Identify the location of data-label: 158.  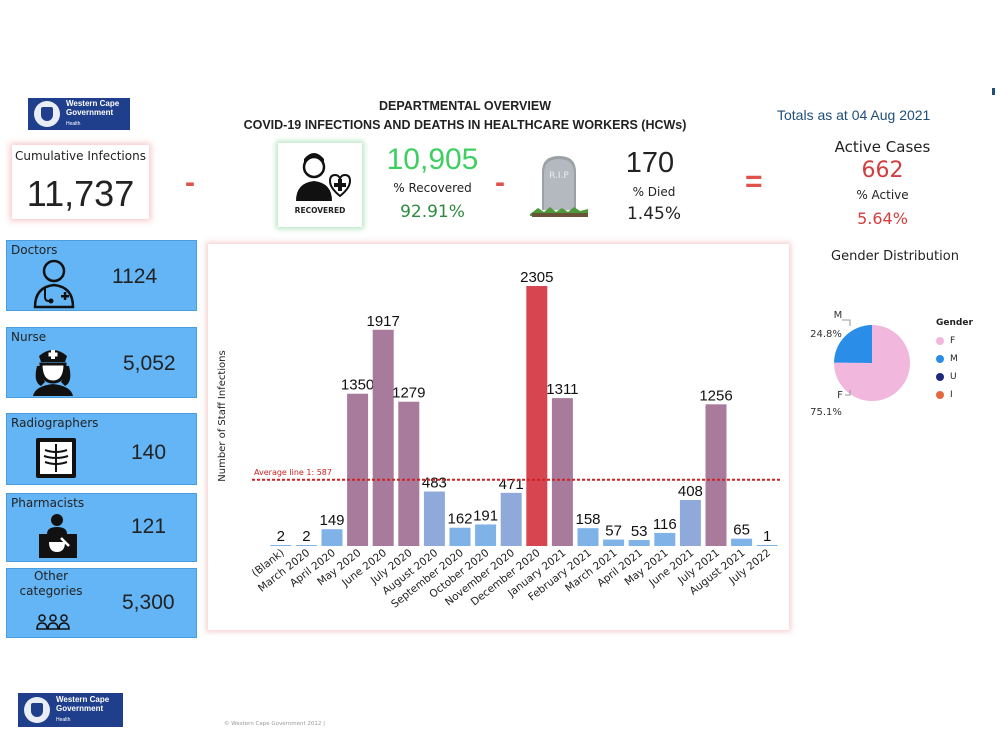
(587, 519).